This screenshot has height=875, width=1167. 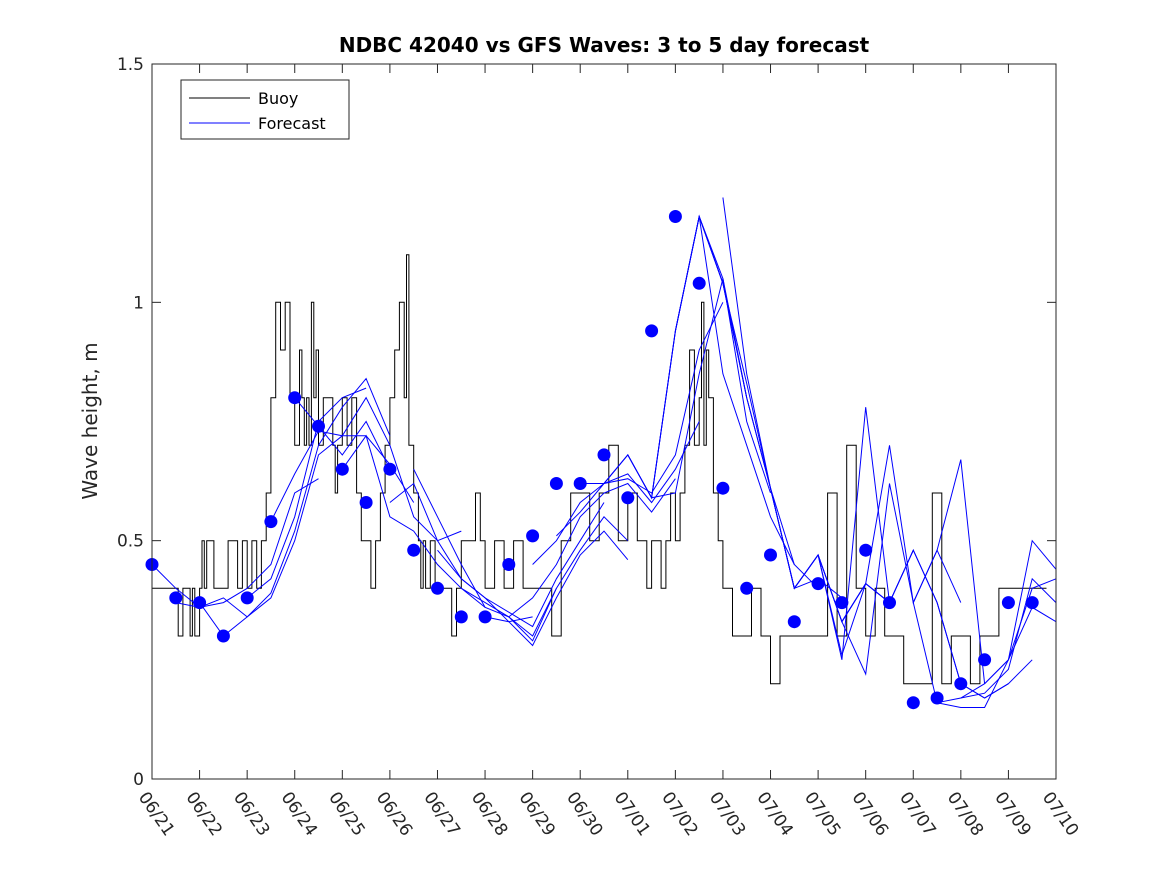 What do you see at coordinates (138, 303) in the screenshot?
I see `y-tick-label: 1` at bounding box center [138, 303].